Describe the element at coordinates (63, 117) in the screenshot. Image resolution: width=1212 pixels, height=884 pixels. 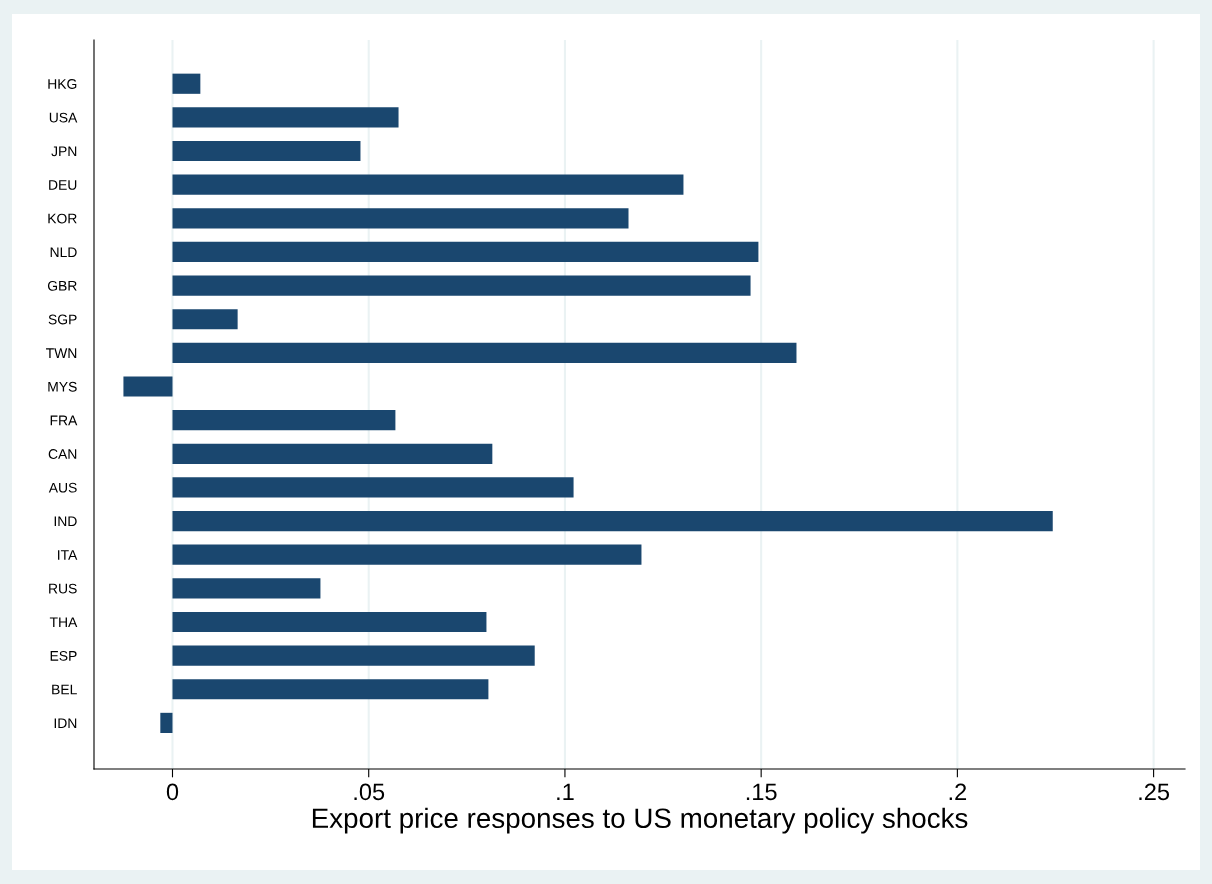
I see `y-tick-label: USA` at that location.